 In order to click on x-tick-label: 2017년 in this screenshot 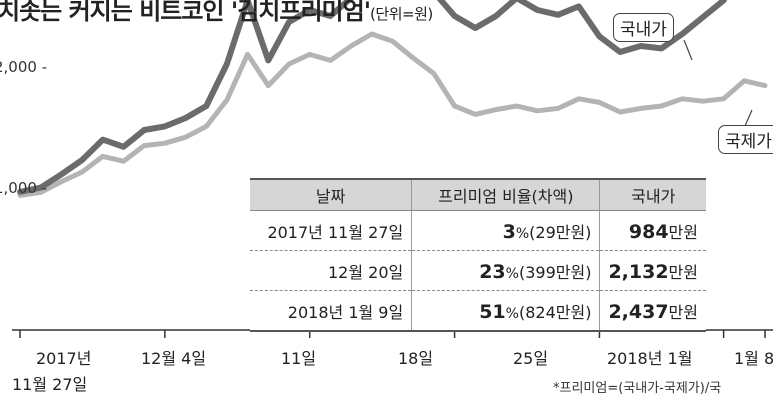, I will do `click(64, 358)`.